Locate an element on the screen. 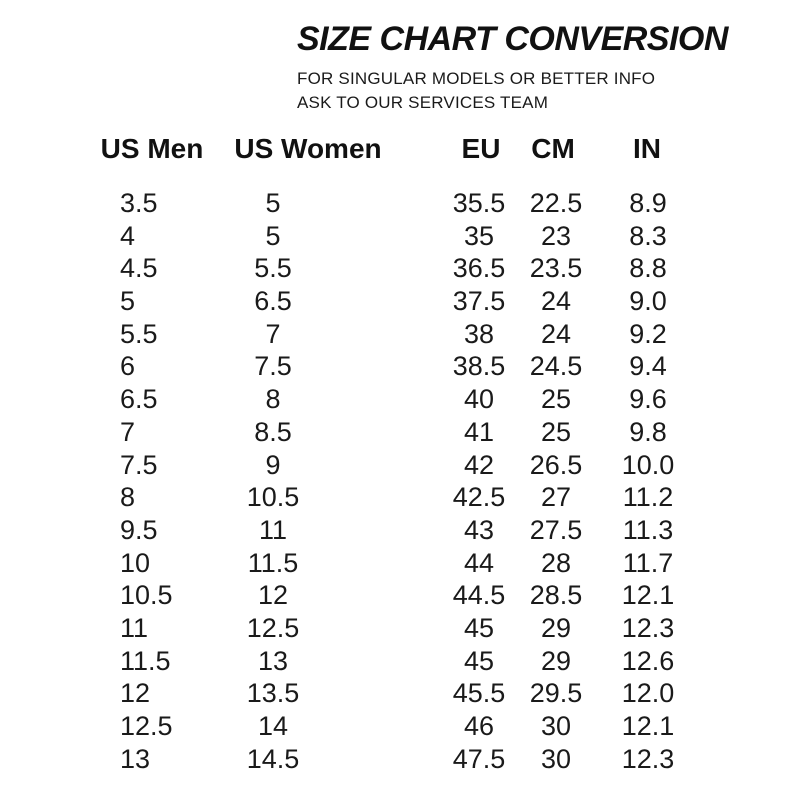 Image resolution: width=800 pixels, height=800 pixels. cell-in: 12.0 is located at coordinates (648, 693).